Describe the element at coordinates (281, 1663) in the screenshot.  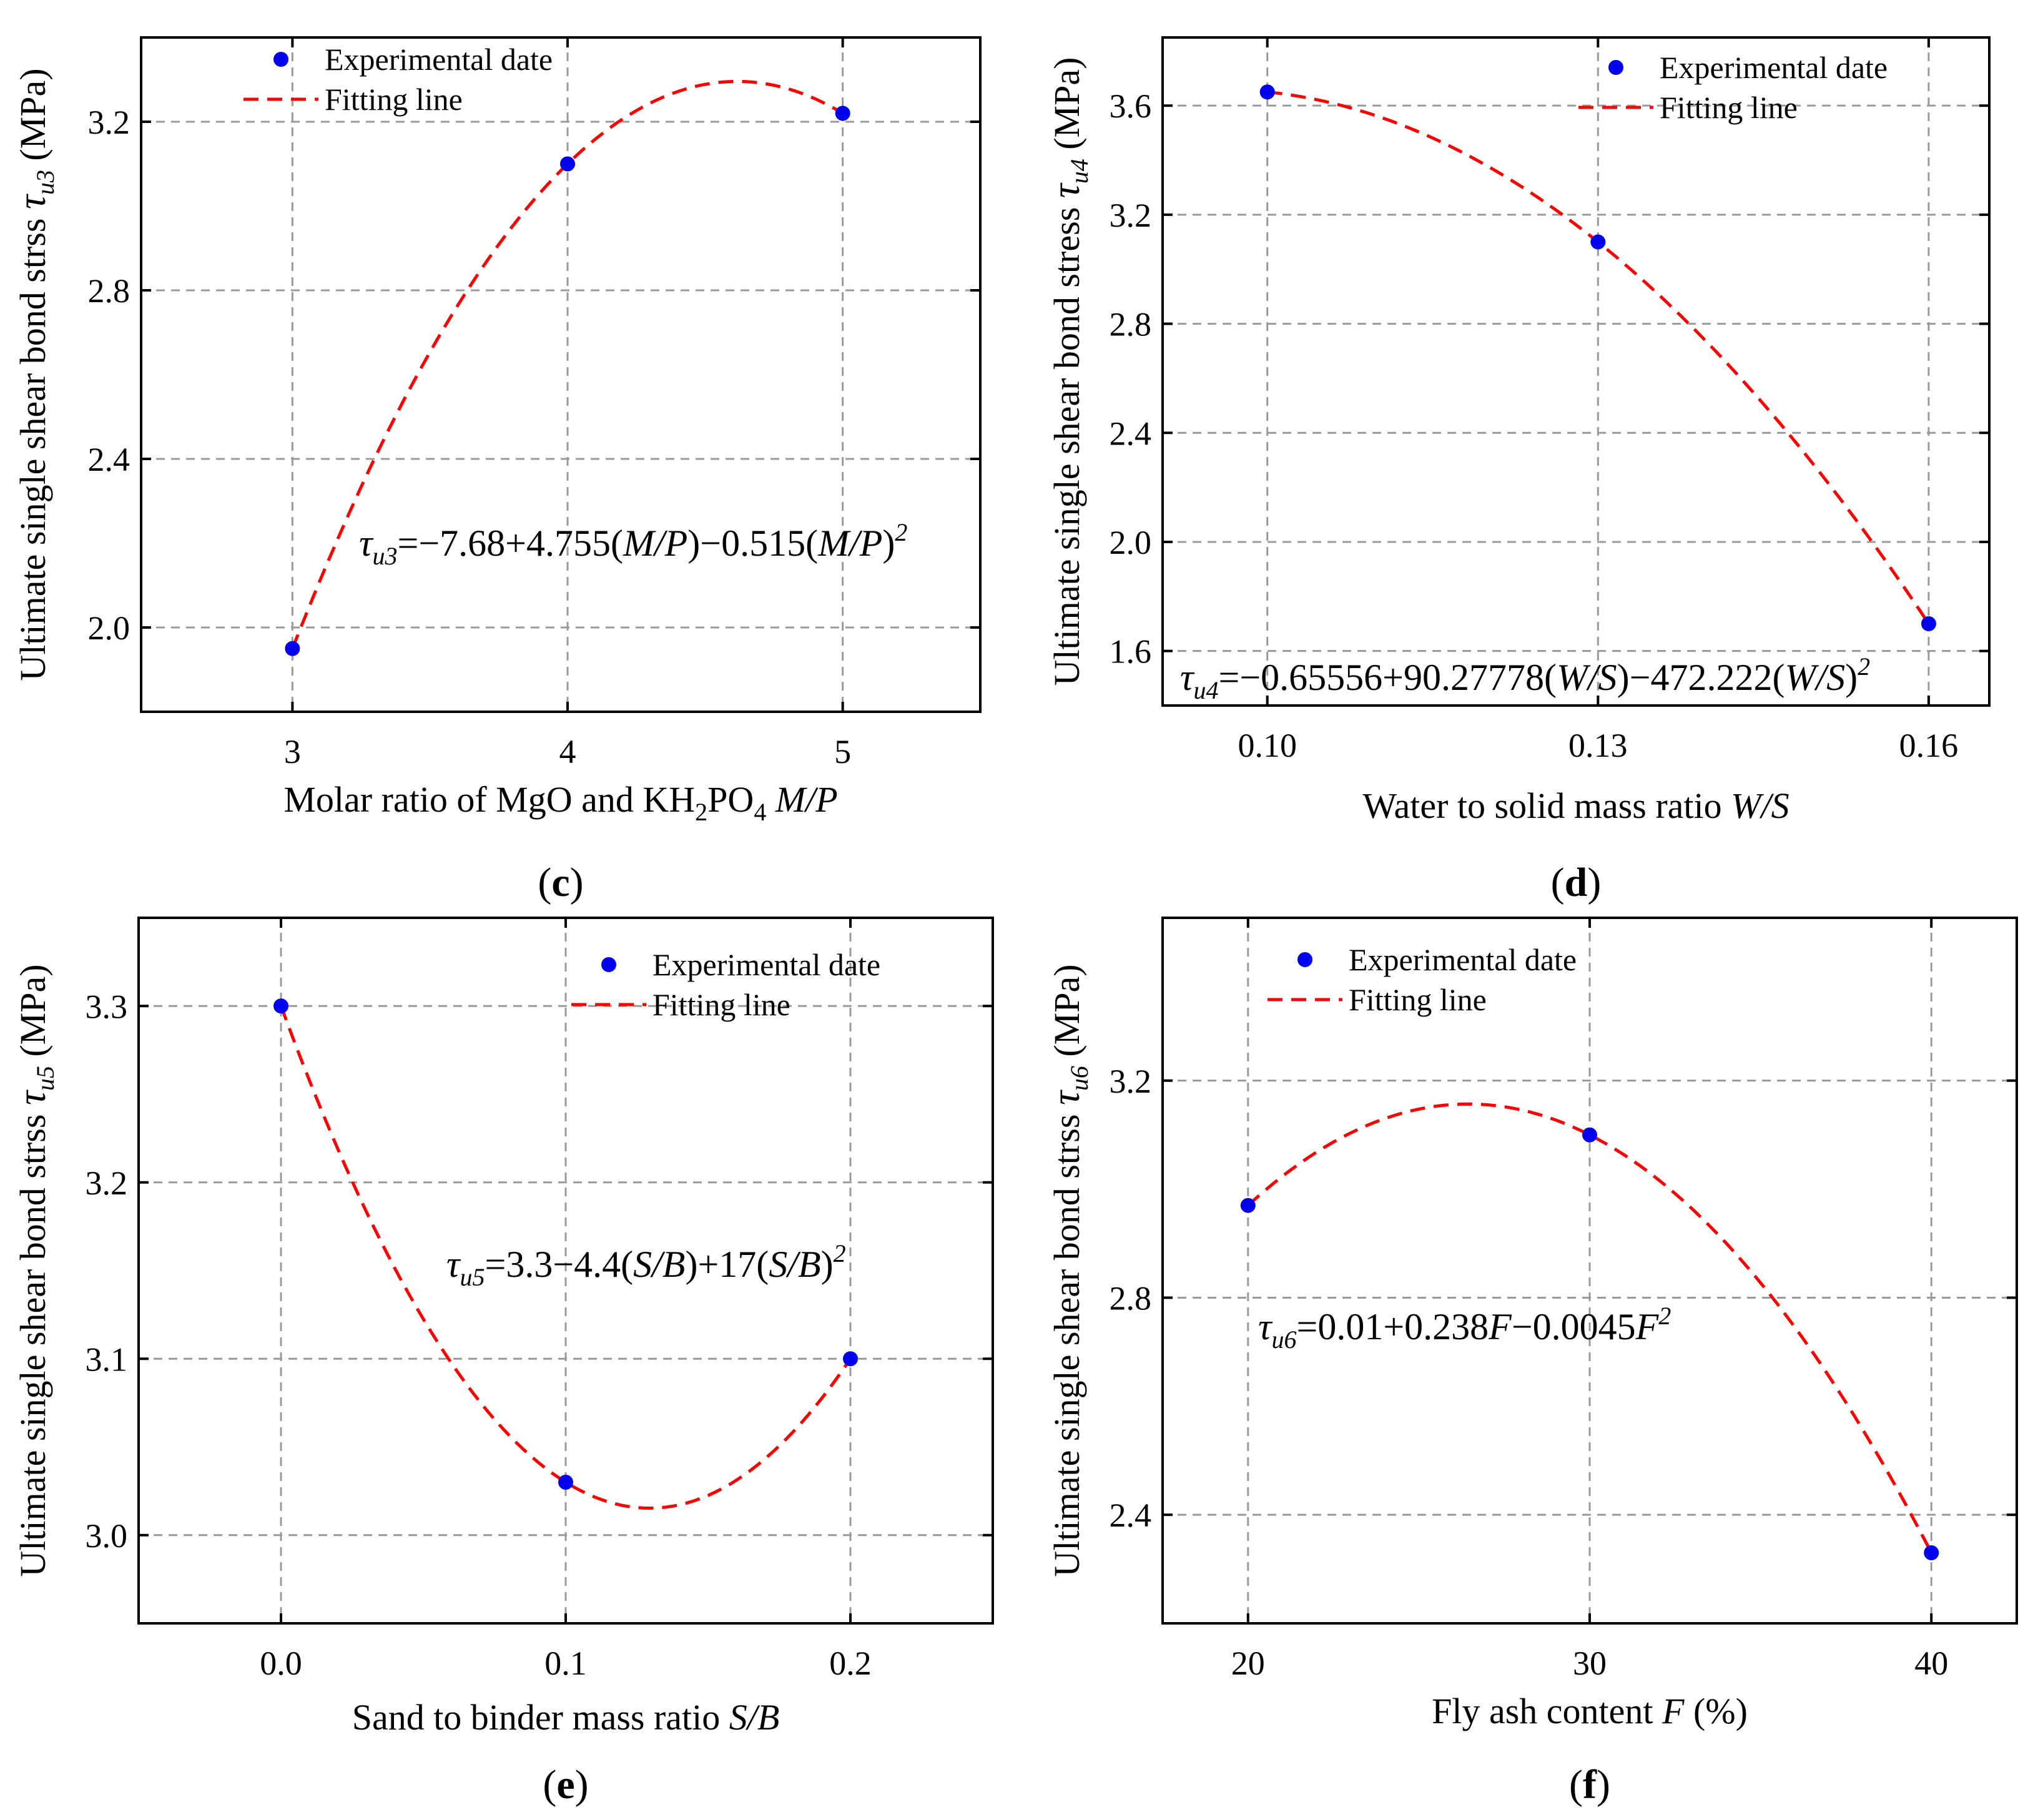
I see `x-tick-label: 0.0` at that location.